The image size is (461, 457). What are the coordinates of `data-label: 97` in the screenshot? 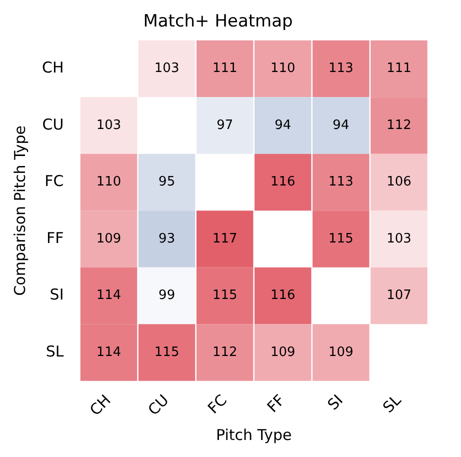 It's located at (225, 125).